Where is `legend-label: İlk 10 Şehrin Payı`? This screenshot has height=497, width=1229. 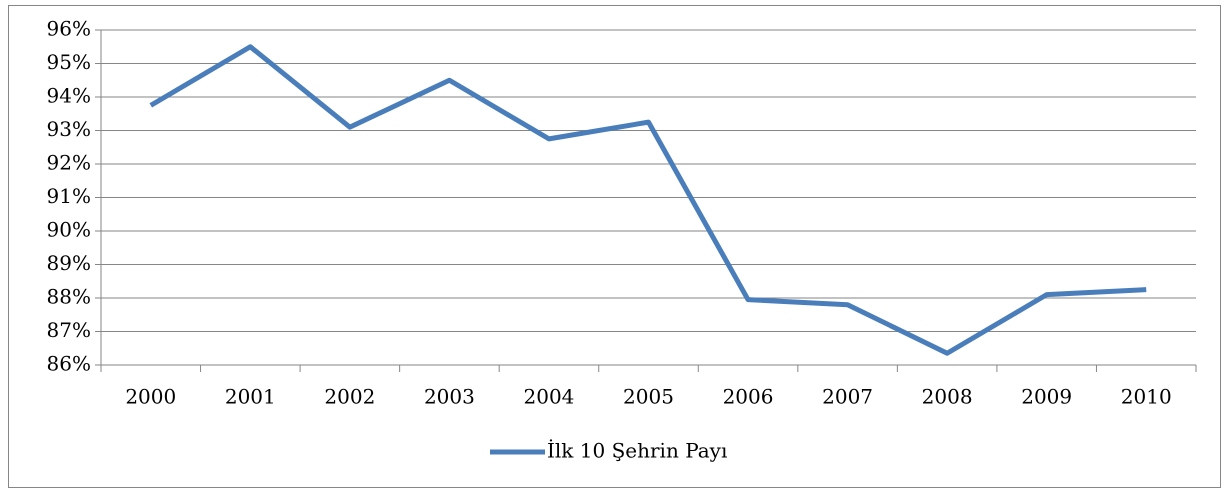 legend-label: İlk 10 Şehrin Payı is located at coordinates (637, 451).